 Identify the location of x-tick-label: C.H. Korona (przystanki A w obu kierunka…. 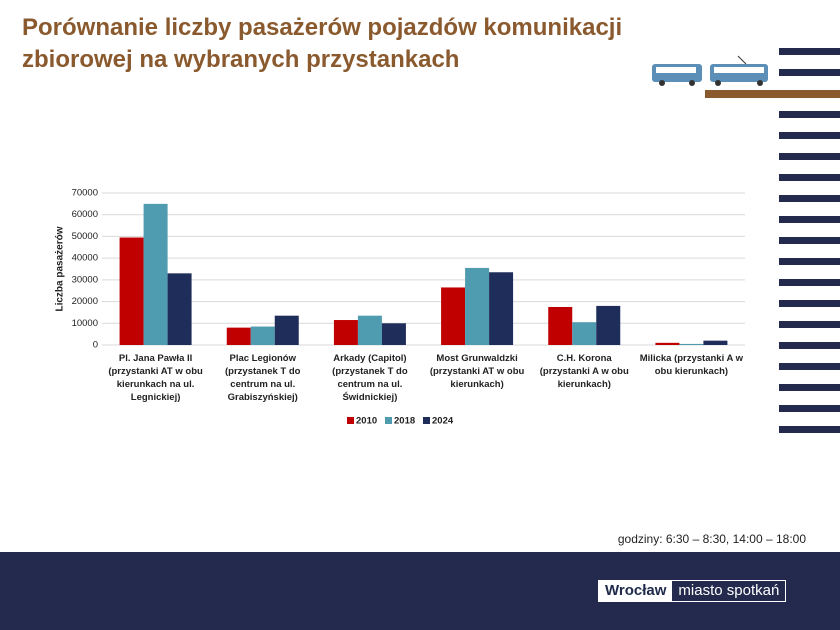
(584, 371).